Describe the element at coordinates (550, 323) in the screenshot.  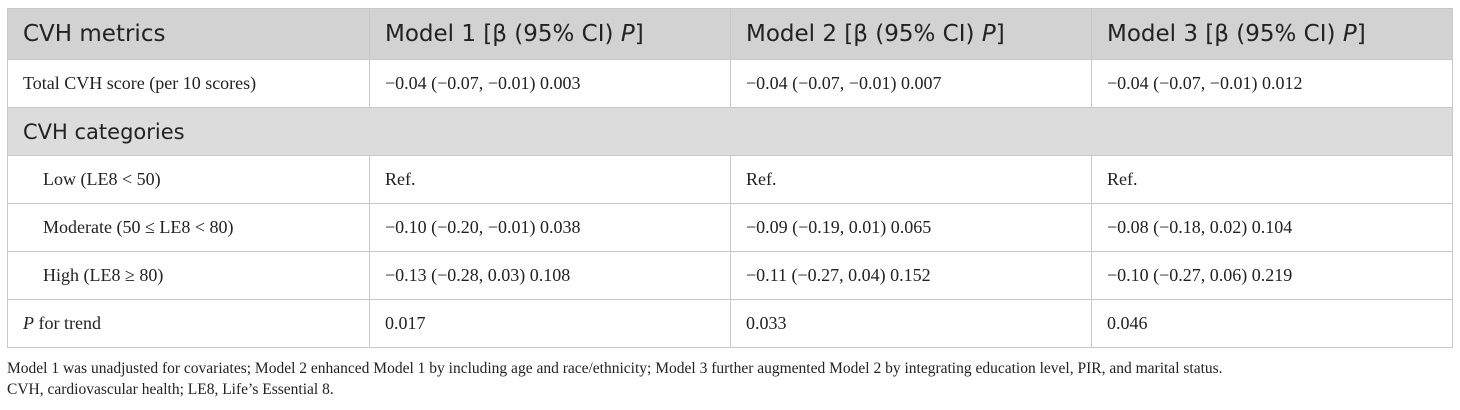
I see `cell-model-1: 0.017` at that location.